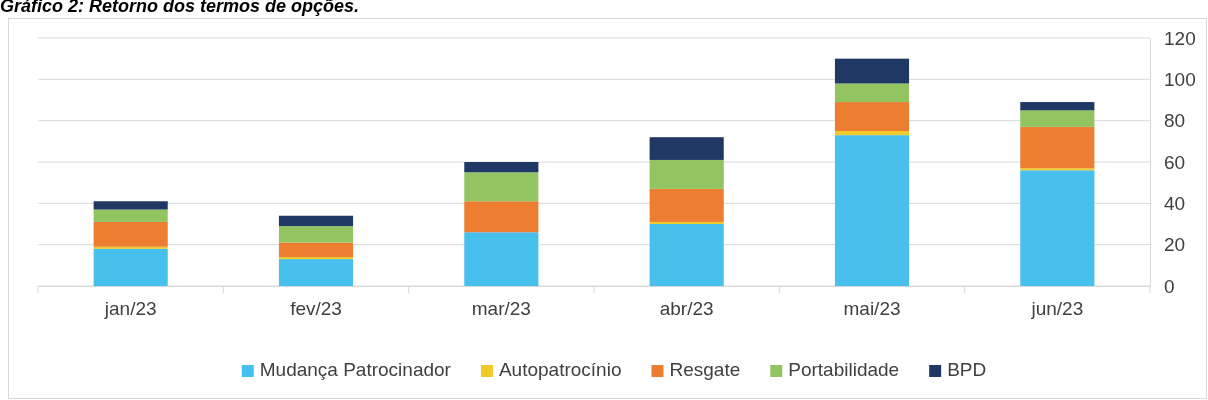 The image size is (1208, 400). What do you see at coordinates (872, 309) in the screenshot?
I see `x-tick-label: mai/23` at bounding box center [872, 309].